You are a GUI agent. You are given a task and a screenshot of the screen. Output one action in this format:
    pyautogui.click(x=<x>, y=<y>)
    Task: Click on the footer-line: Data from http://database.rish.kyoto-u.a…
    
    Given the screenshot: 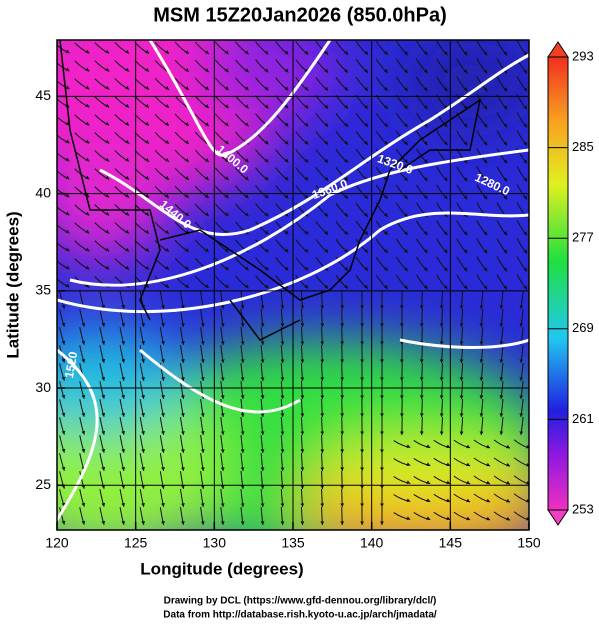 What is the action you would take?
    pyautogui.click(x=300, y=615)
    